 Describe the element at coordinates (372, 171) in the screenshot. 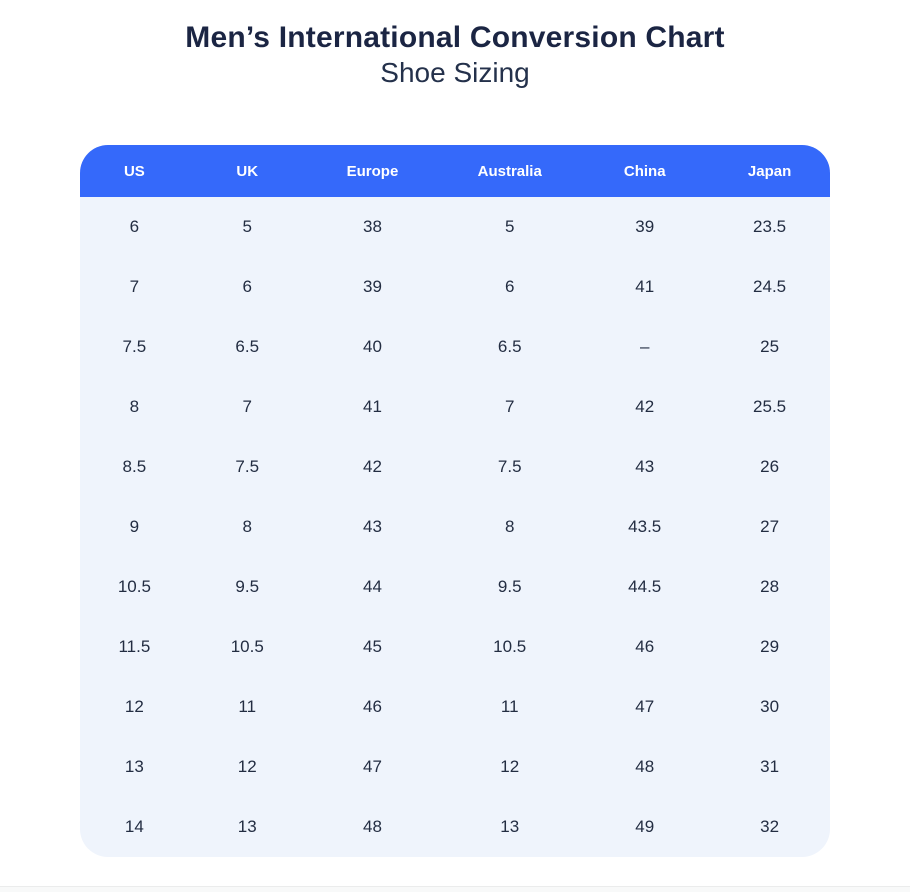

I see `column-header-europe: Europe` at that location.